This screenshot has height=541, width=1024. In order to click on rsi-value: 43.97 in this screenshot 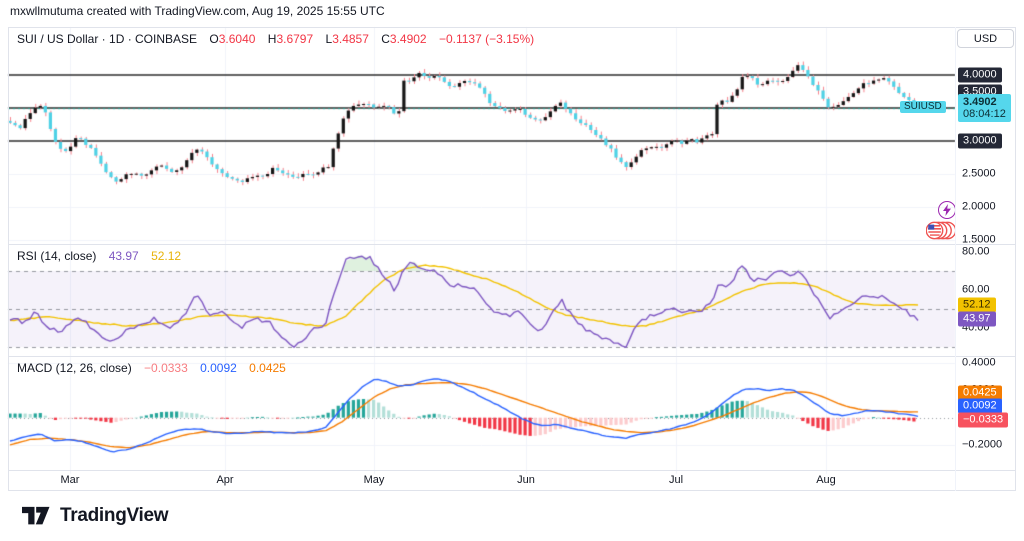, I will do `click(123, 256)`.